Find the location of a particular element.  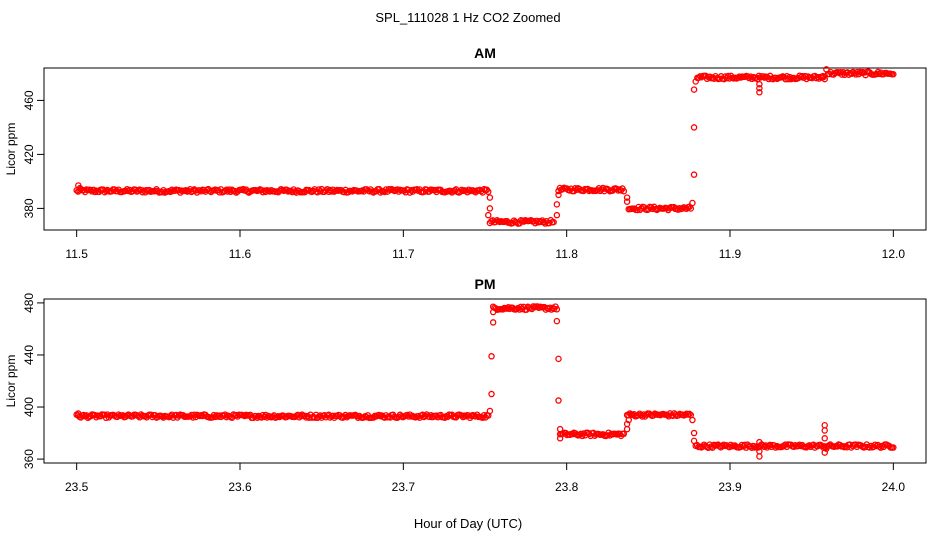

x-tick-label: 11.9 is located at coordinates (730, 254).